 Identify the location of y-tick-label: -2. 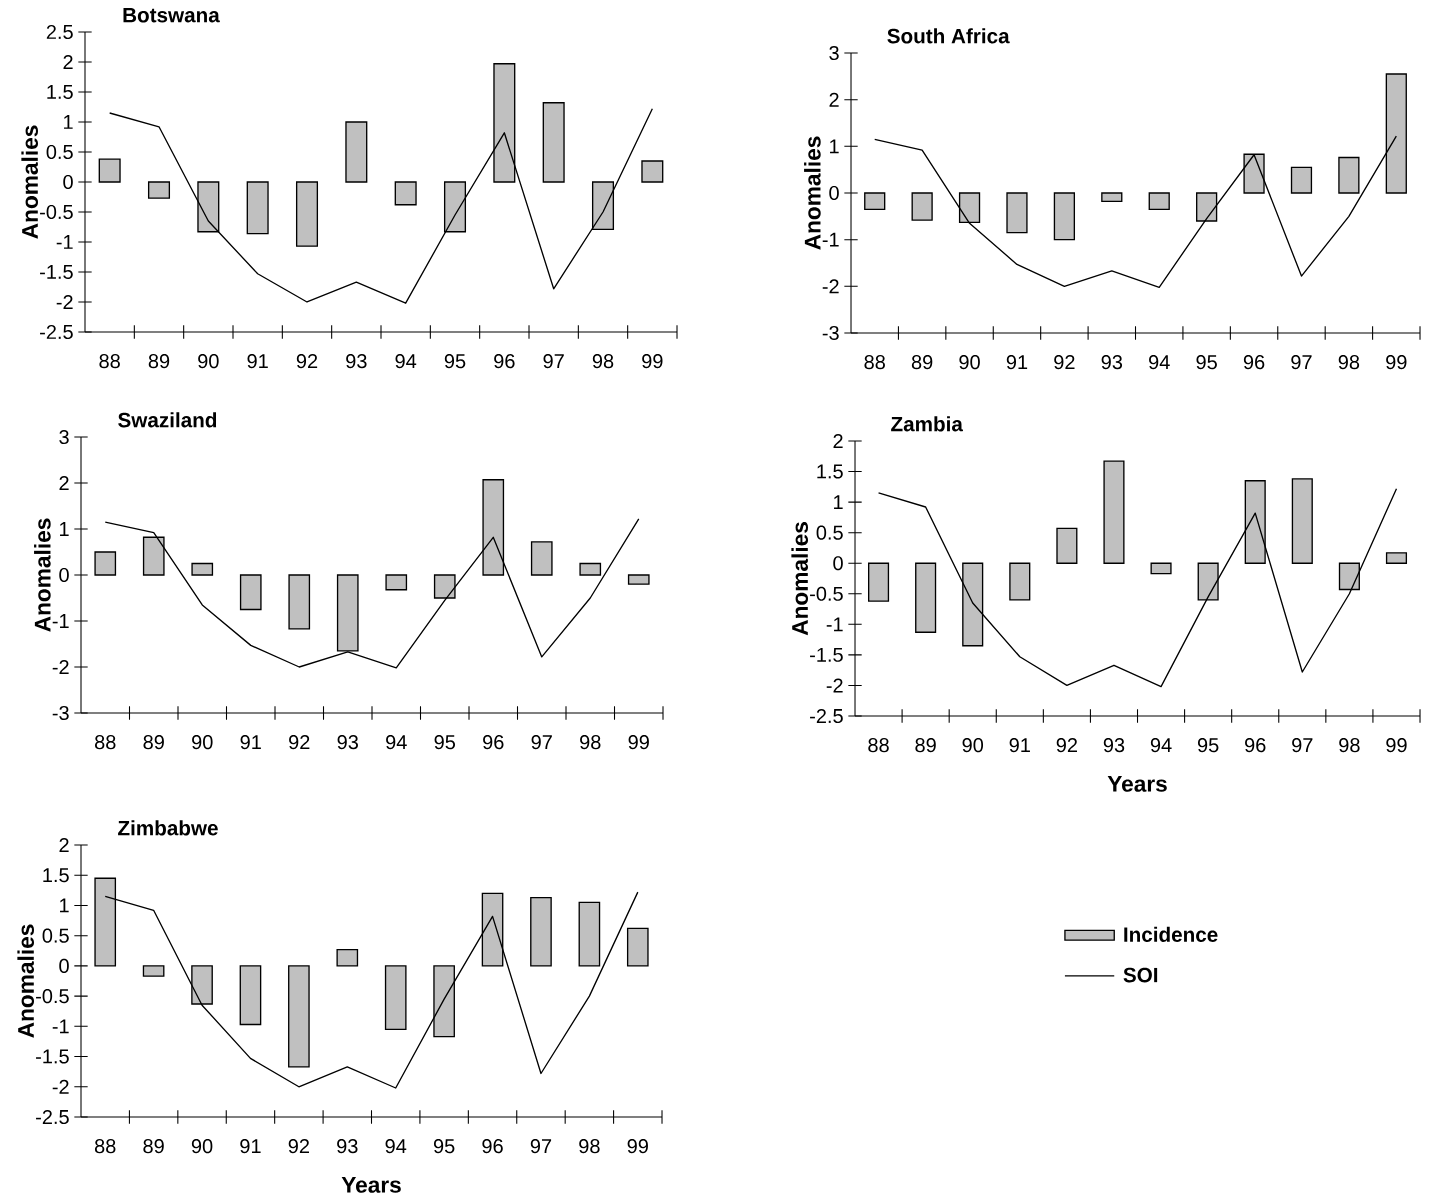
(60, 667).